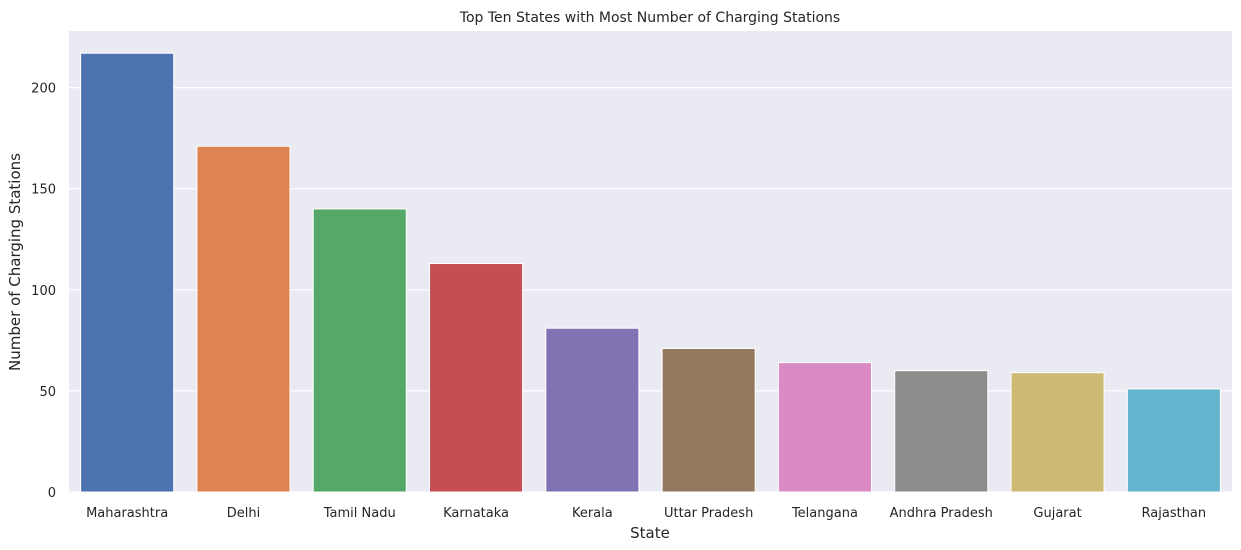  Describe the element at coordinates (1057, 513) in the screenshot. I see `x-tick-label: Gujarat` at that location.